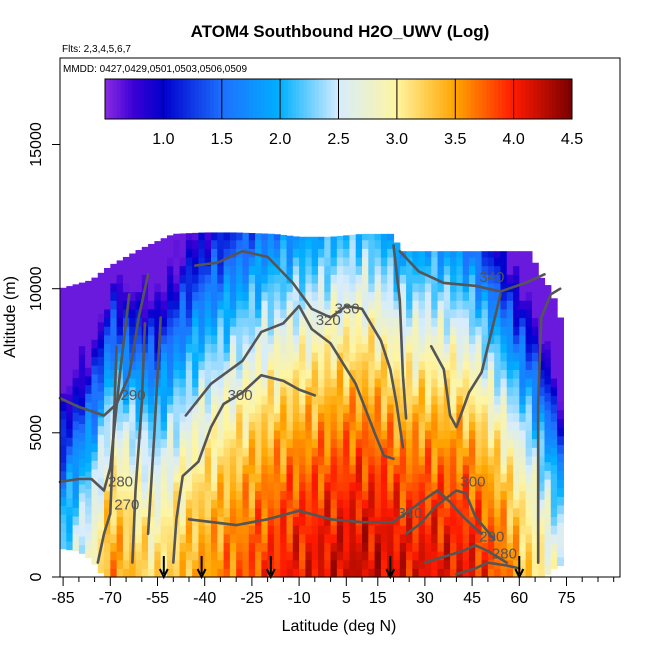 The height and width of the screenshot is (650, 650). I want to click on contour-label: 290, so click(133, 395).